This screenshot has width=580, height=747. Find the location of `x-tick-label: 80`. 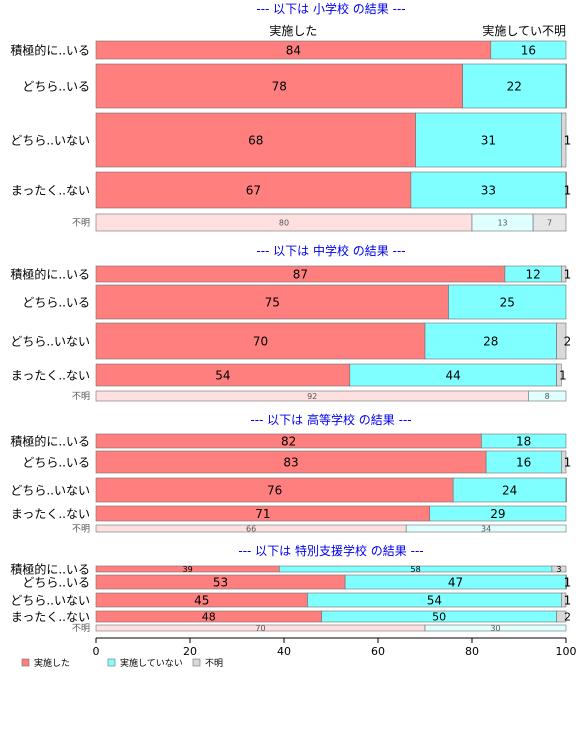

x-tick-label: 80 is located at coordinates (472, 651).